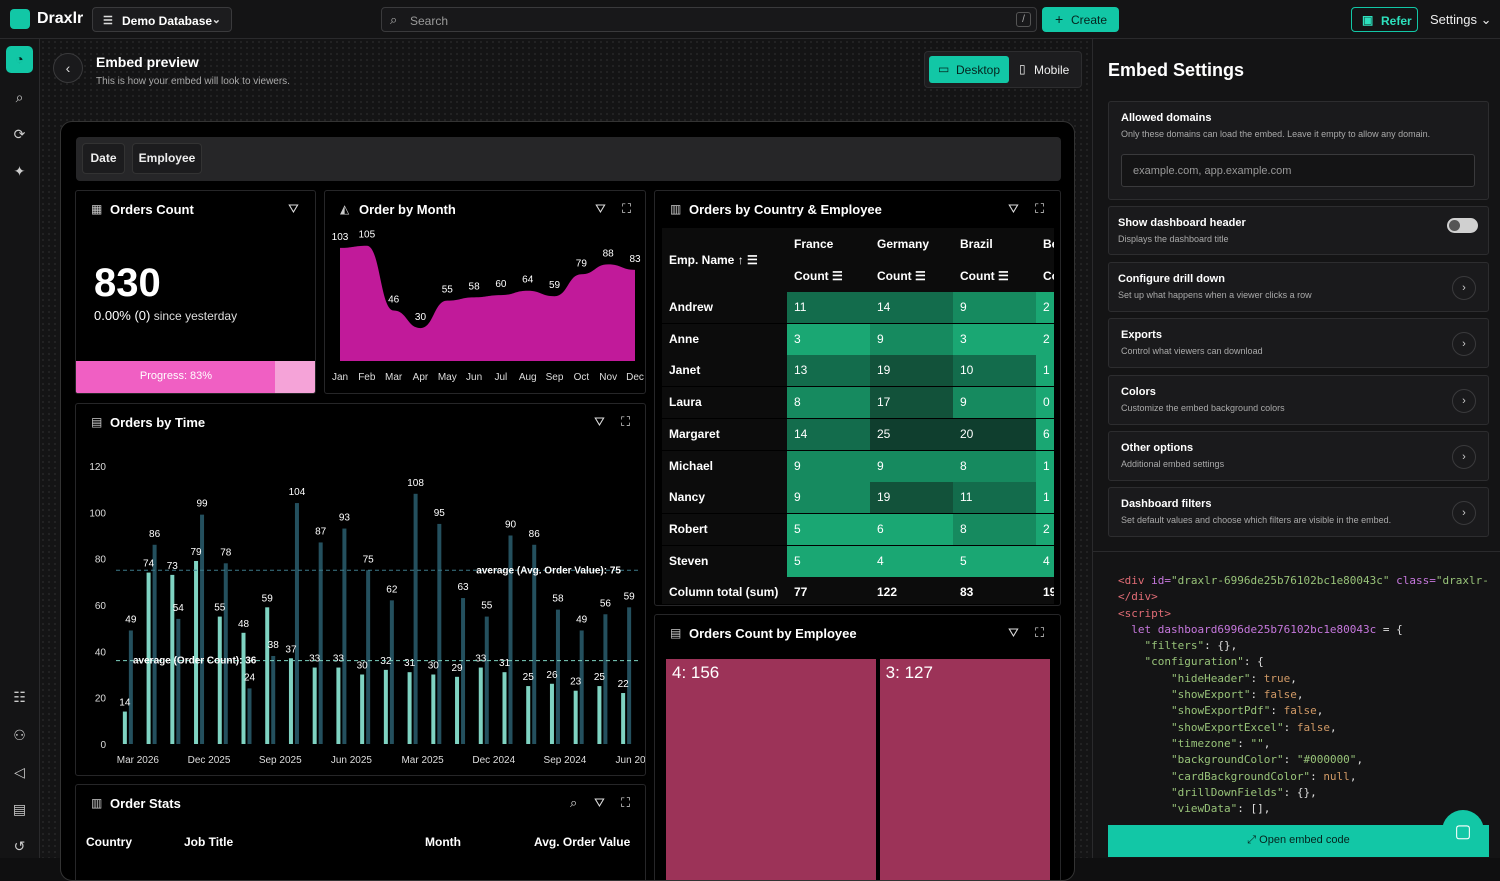 The width and height of the screenshot is (1500, 881). What do you see at coordinates (19, 697) in the screenshot?
I see `database-icon: ☷` at bounding box center [19, 697].